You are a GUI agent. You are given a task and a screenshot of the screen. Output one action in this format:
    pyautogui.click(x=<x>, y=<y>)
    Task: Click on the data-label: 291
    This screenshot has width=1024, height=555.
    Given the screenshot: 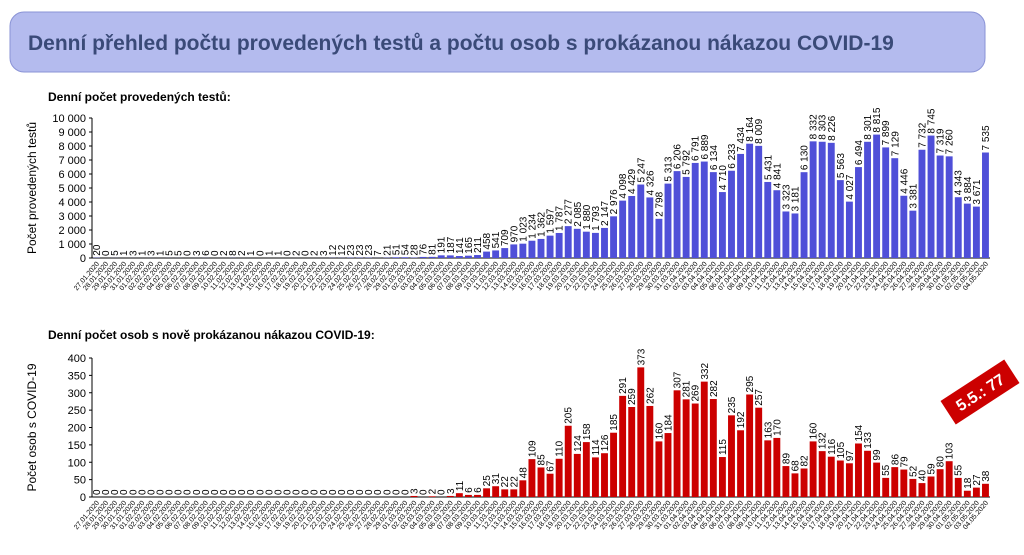 What is the action you would take?
    pyautogui.click(x=623, y=385)
    